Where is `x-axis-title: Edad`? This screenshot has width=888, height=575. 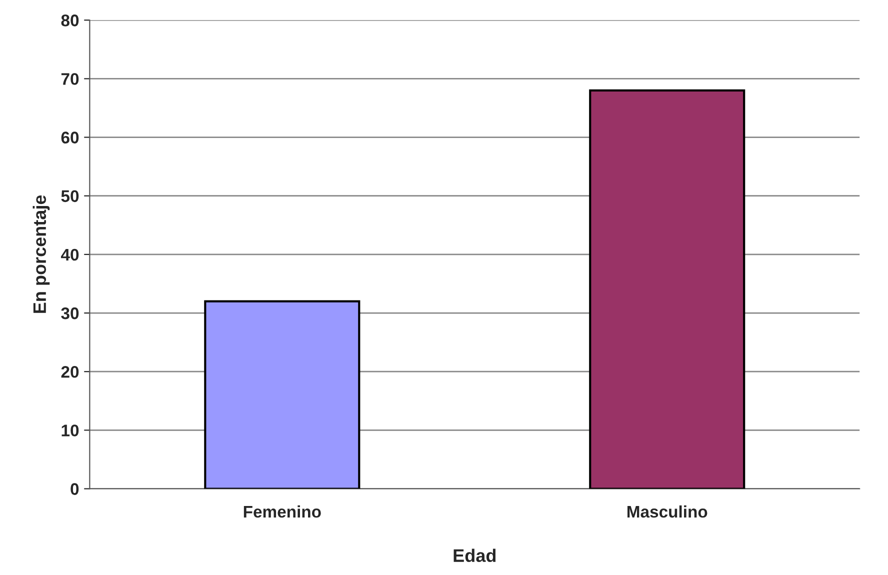
x-axis-title: Edad is located at coordinates (475, 555).